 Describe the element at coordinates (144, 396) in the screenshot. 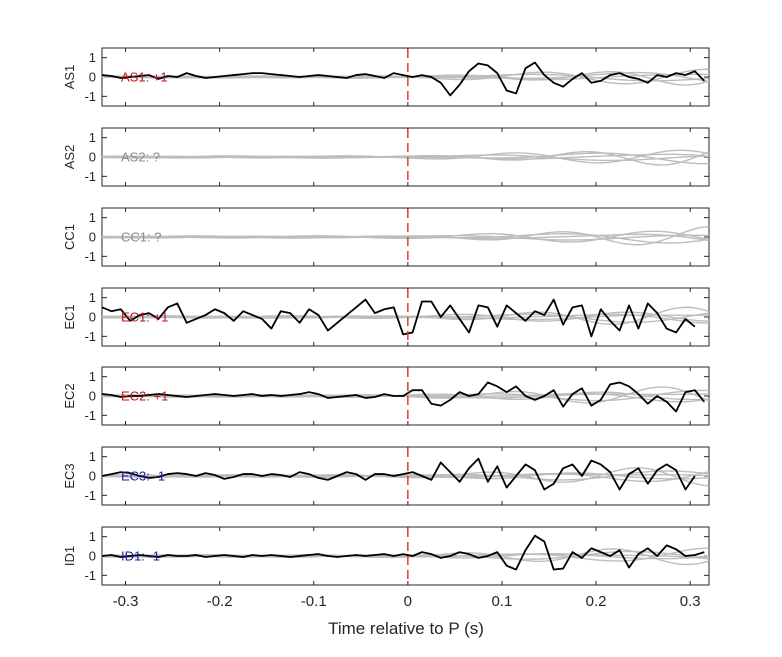

I see `polarity-label: EC2: +1` at that location.